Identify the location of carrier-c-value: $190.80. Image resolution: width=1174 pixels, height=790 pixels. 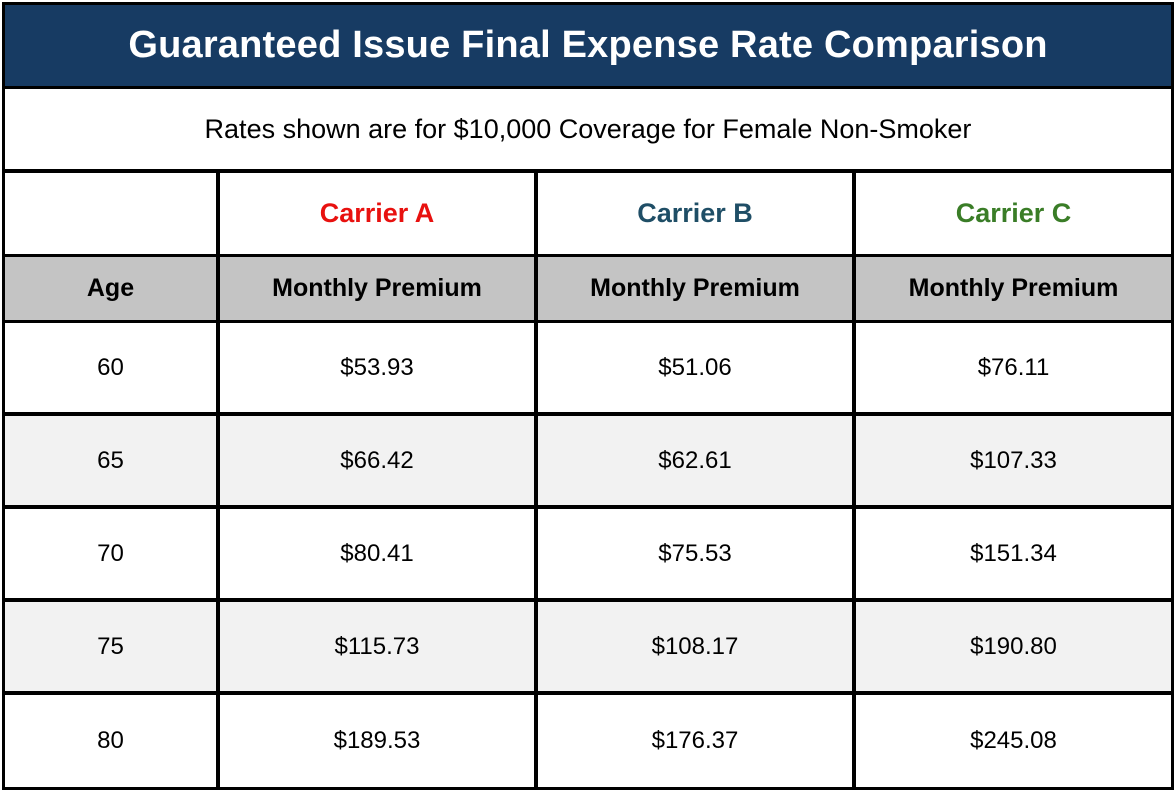
(1013, 646).